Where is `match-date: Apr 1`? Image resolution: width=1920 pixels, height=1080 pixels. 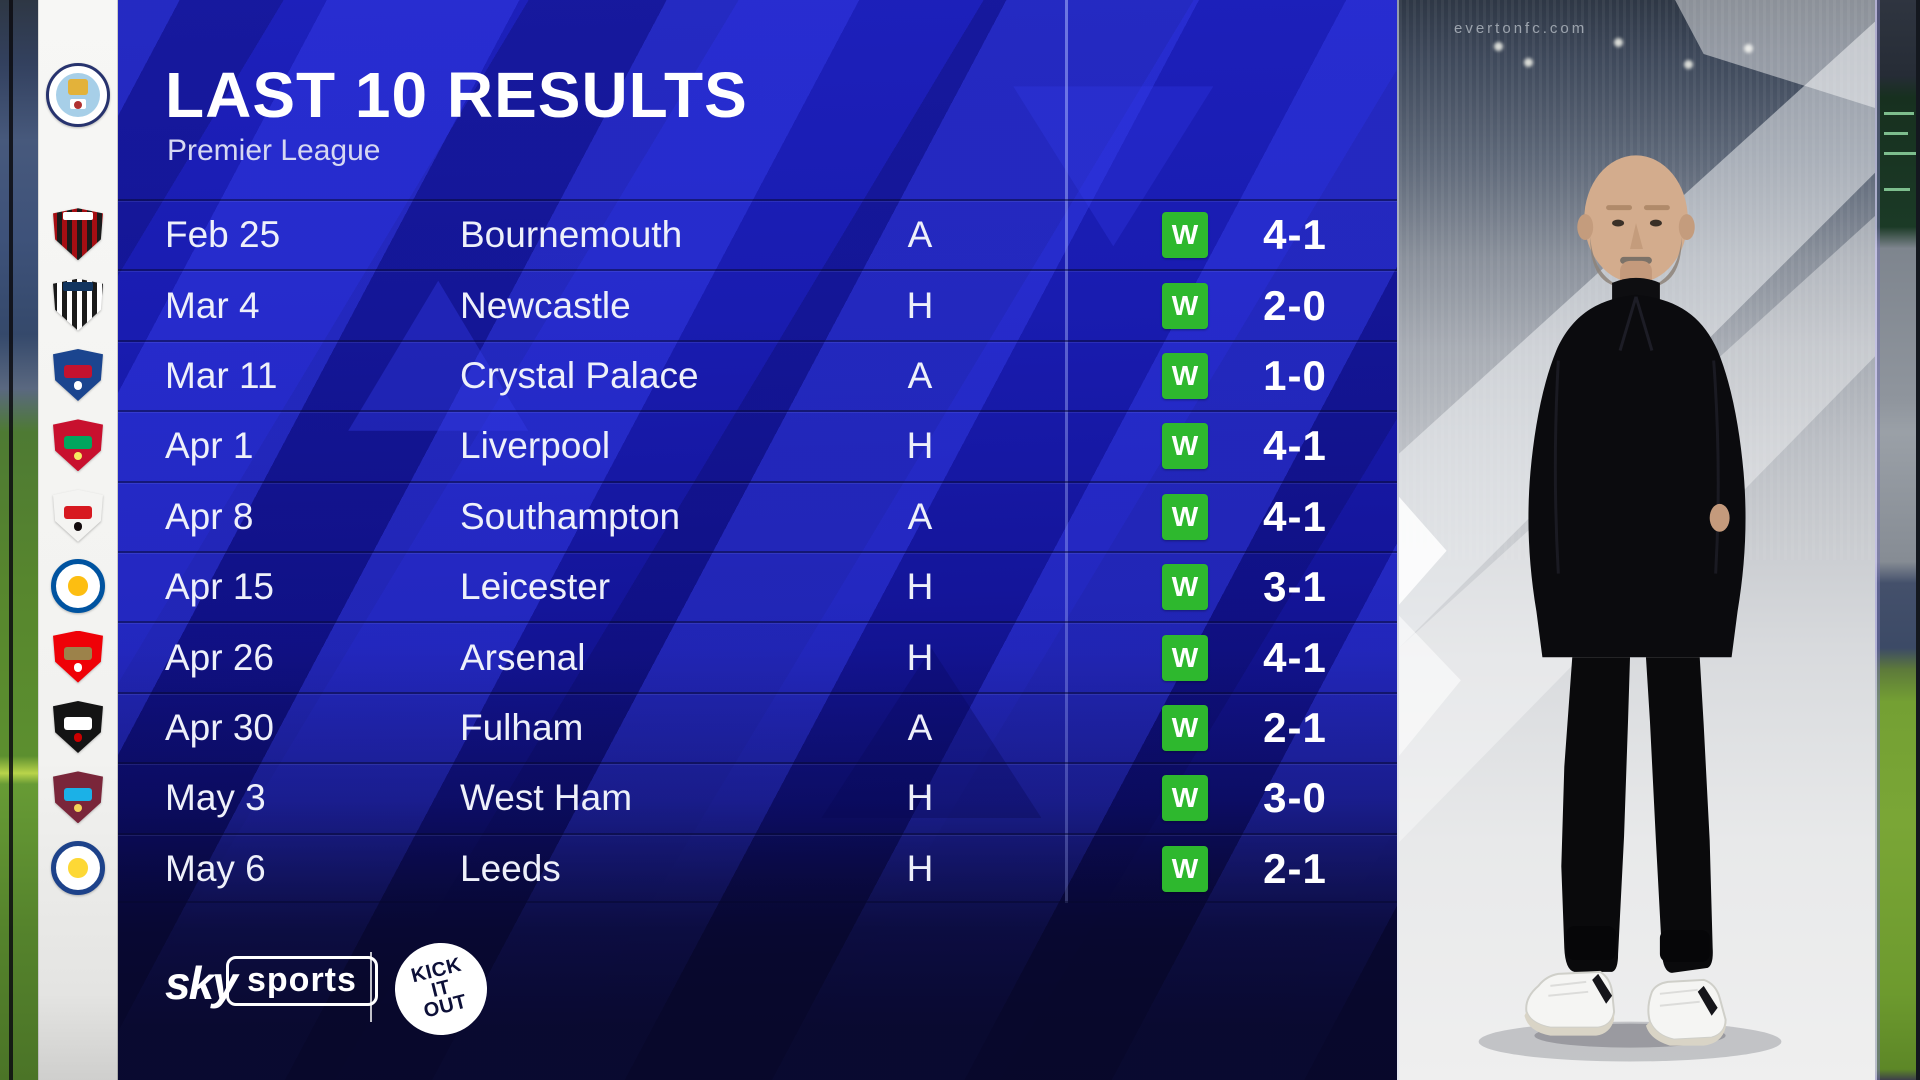 match-date: Apr 1 is located at coordinates (209, 446).